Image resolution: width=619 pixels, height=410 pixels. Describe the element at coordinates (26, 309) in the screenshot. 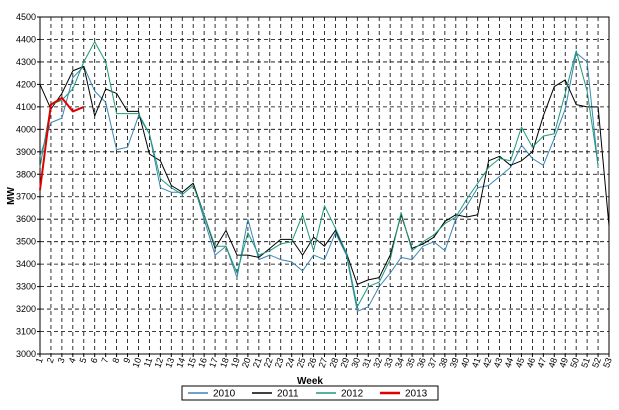

I see `y-tick-label: 3200` at that location.